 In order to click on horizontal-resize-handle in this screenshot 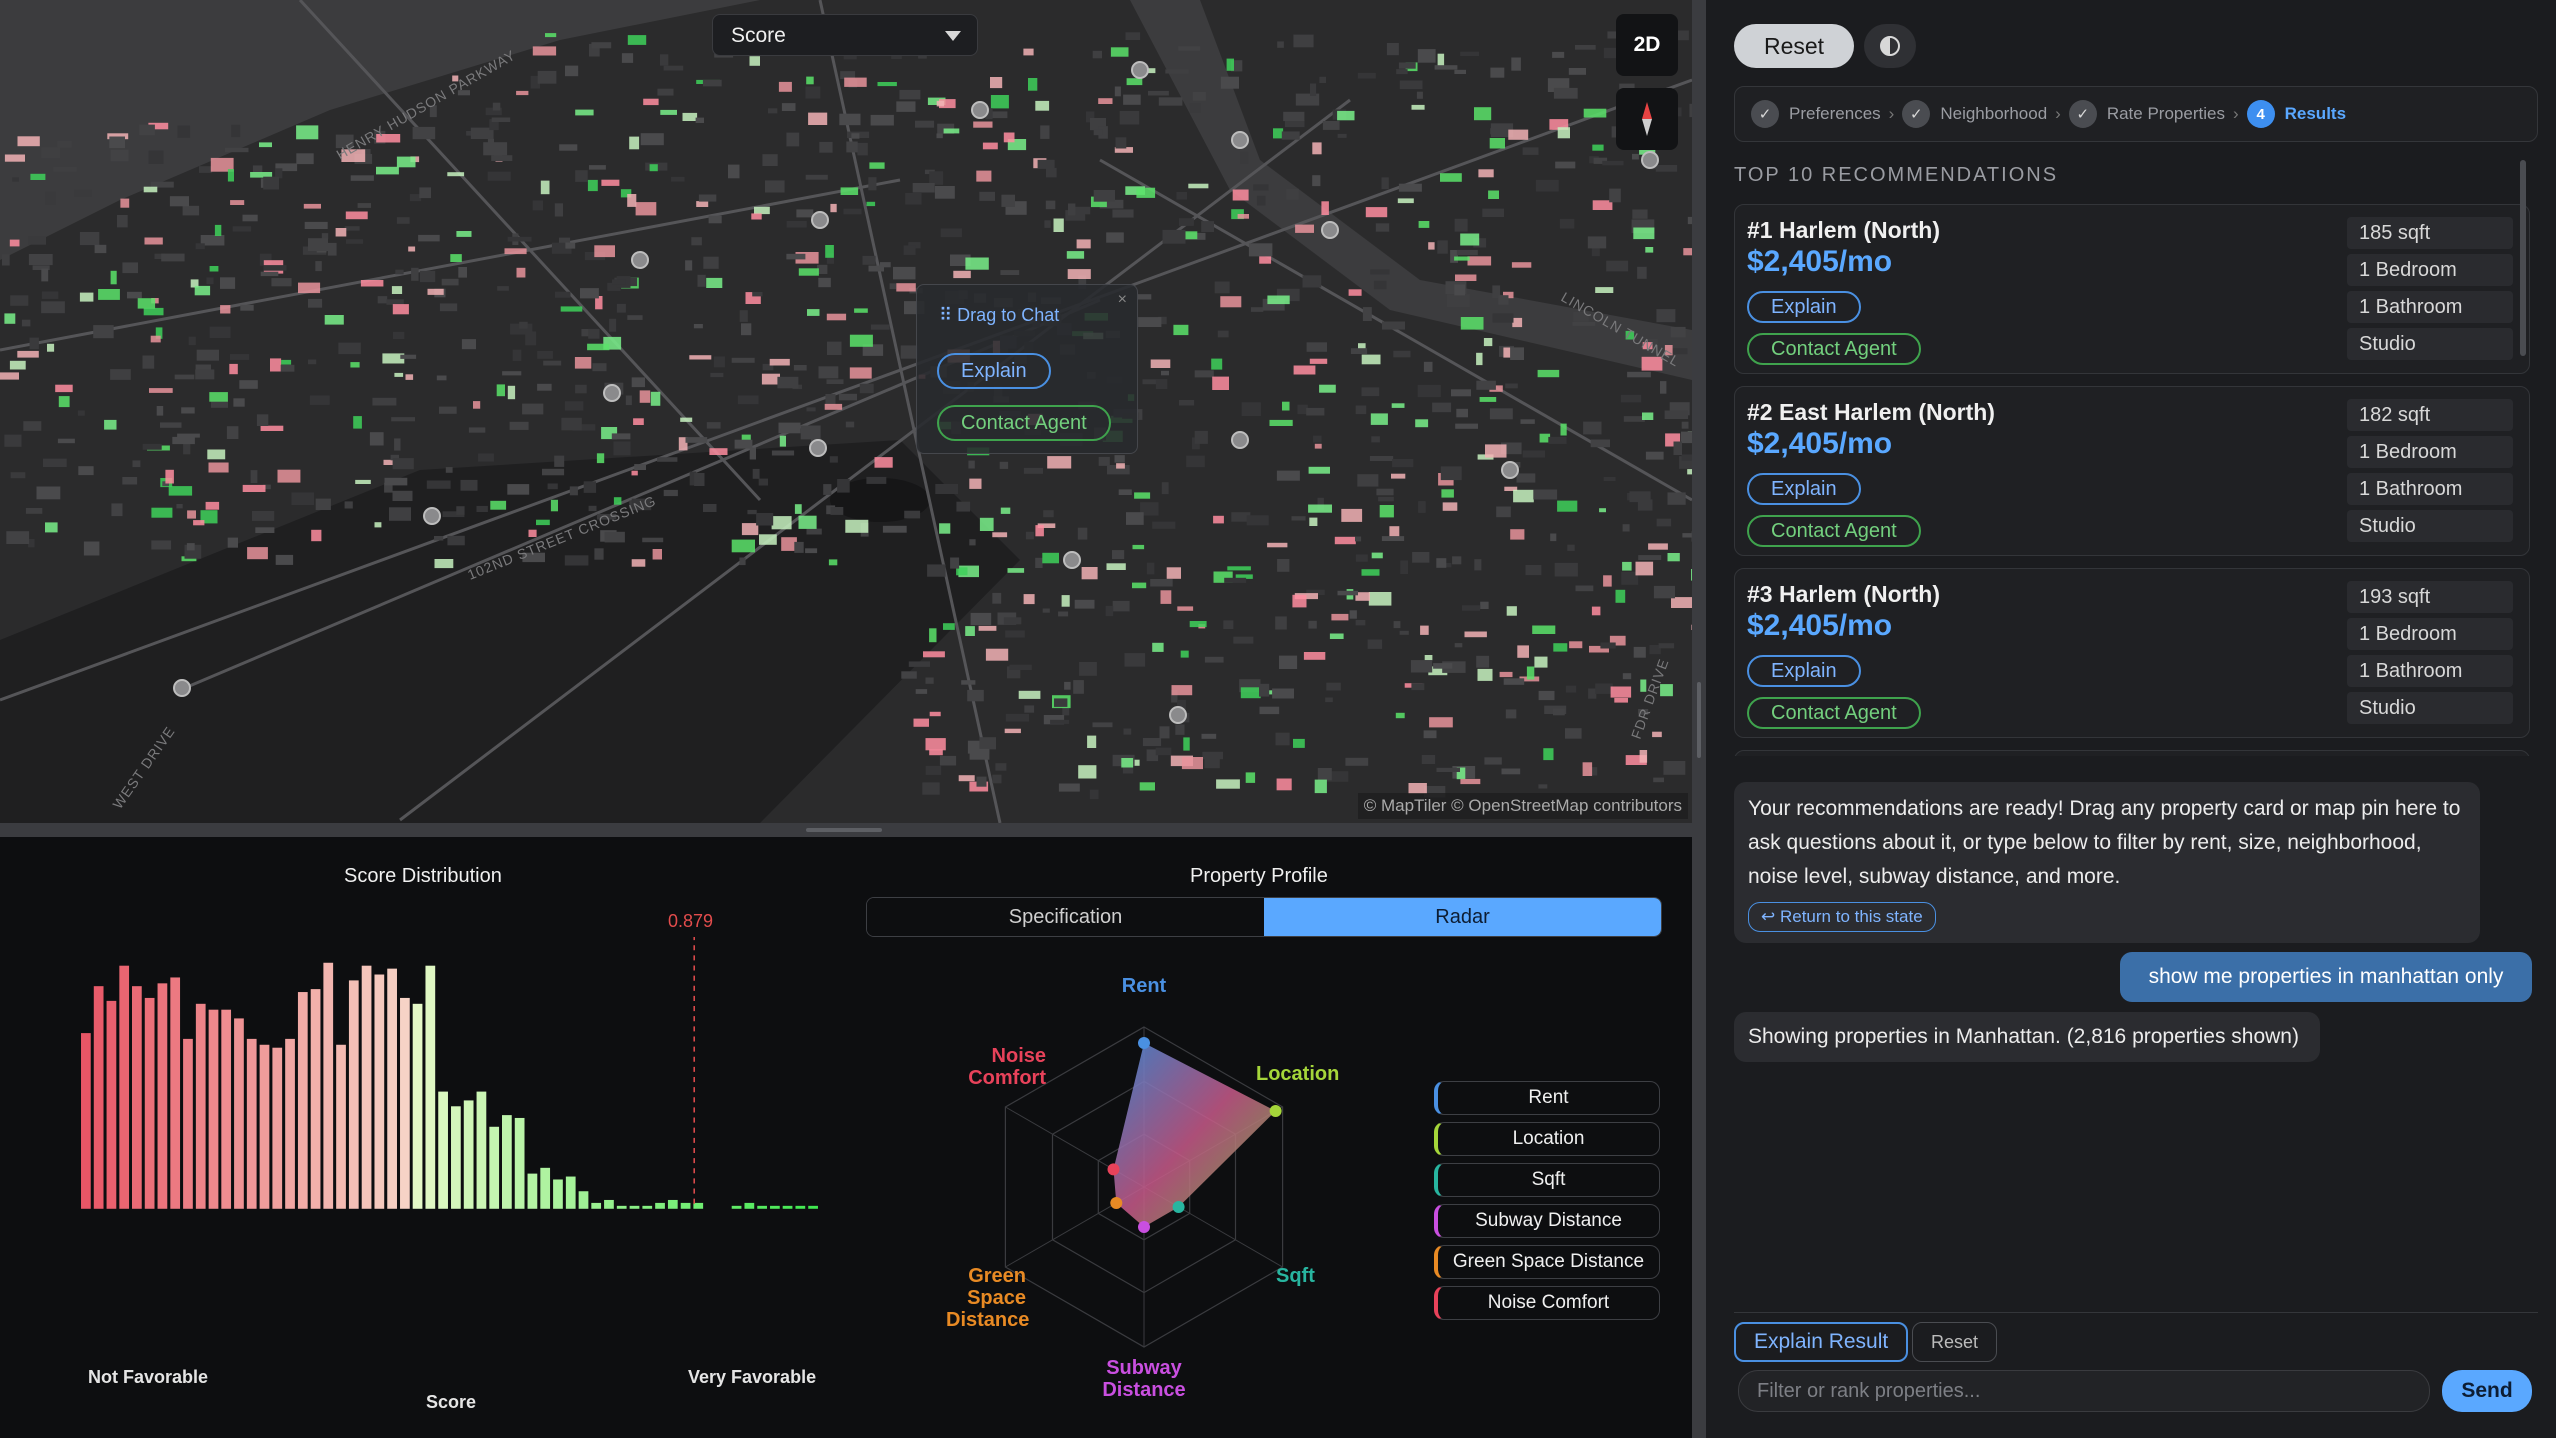, I will do `click(846, 830)`.